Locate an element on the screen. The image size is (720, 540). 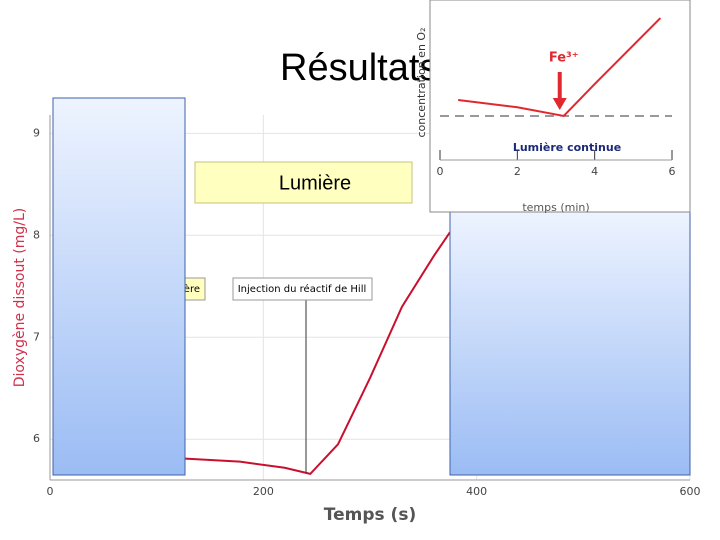
annotation: Injection du réactif de Hill is located at coordinates (302, 289).